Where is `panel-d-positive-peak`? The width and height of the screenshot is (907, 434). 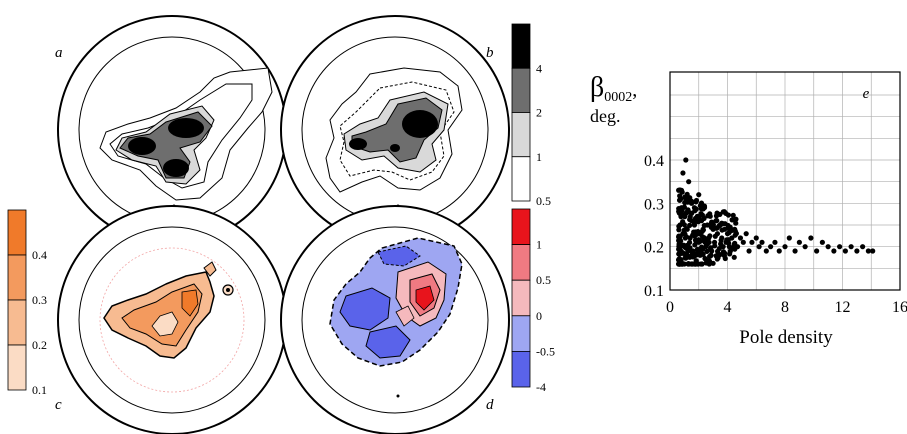 panel-d-positive-peak is located at coordinates (425, 298).